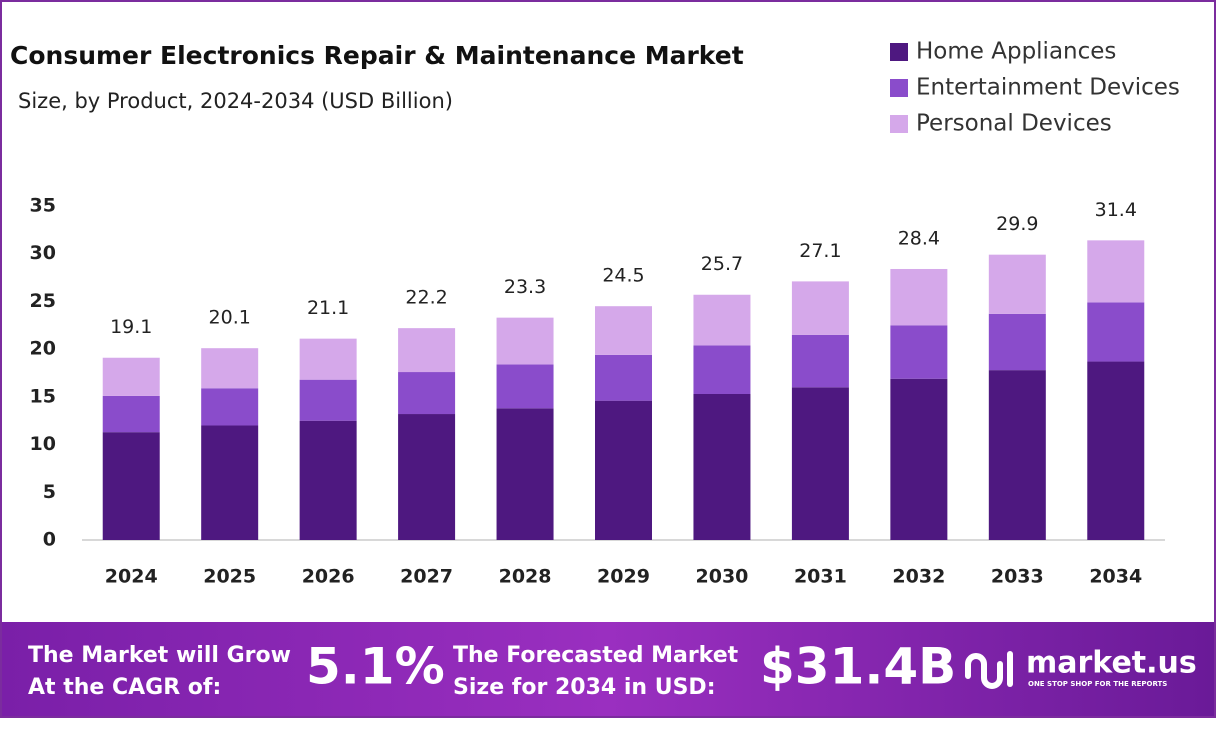 The width and height of the screenshot is (1216, 740). What do you see at coordinates (43, 206) in the screenshot?
I see `y-tick-label: 35` at bounding box center [43, 206].